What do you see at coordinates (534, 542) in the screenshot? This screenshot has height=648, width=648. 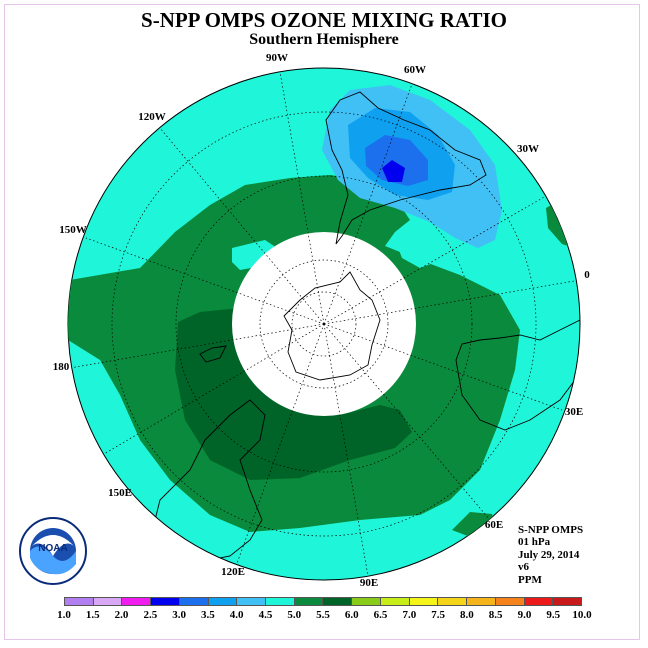 I see `info-level: 01 hPa` at bounding box center [534, 542].